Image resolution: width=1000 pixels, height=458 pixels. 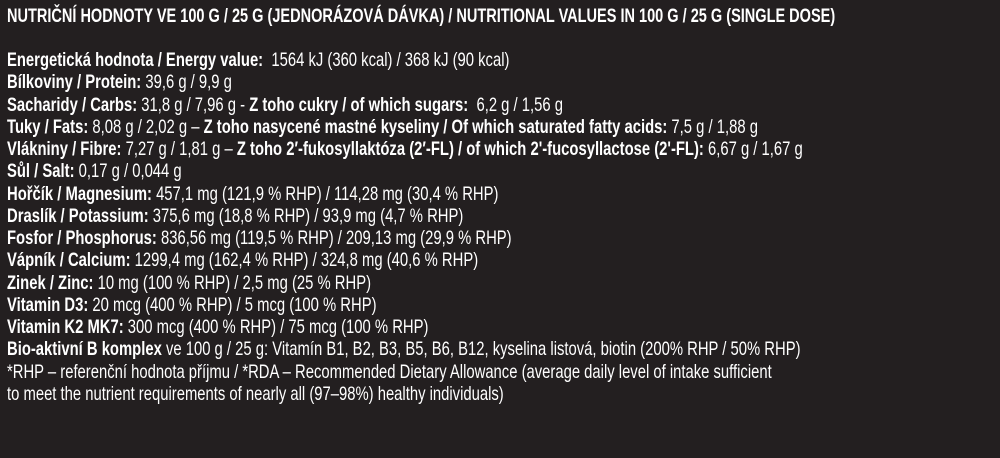 I want to click on nutrient-row: Bílkoviny / Protein: 39,6 g / 9,9 g, so click(x=119, y=82).